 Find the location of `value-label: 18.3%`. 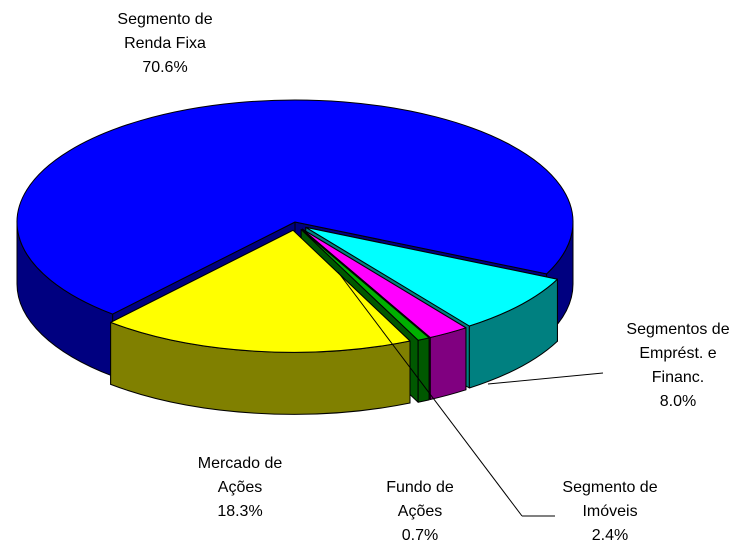

value-label: 18.3% is located at coordinates (240, 511).